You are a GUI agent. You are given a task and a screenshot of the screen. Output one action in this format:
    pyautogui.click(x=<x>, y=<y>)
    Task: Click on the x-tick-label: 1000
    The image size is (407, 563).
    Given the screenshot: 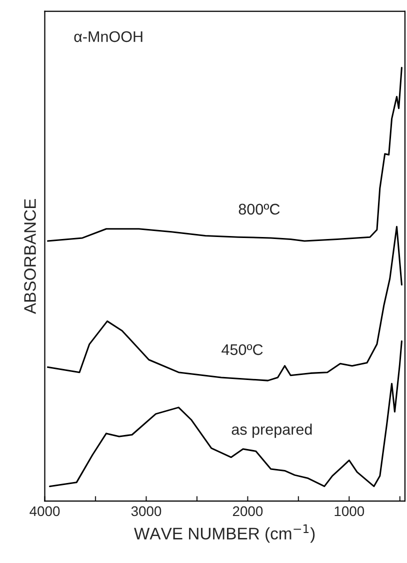 What is the action you would take?
    pyautogui.click(x=349, y=511)
    